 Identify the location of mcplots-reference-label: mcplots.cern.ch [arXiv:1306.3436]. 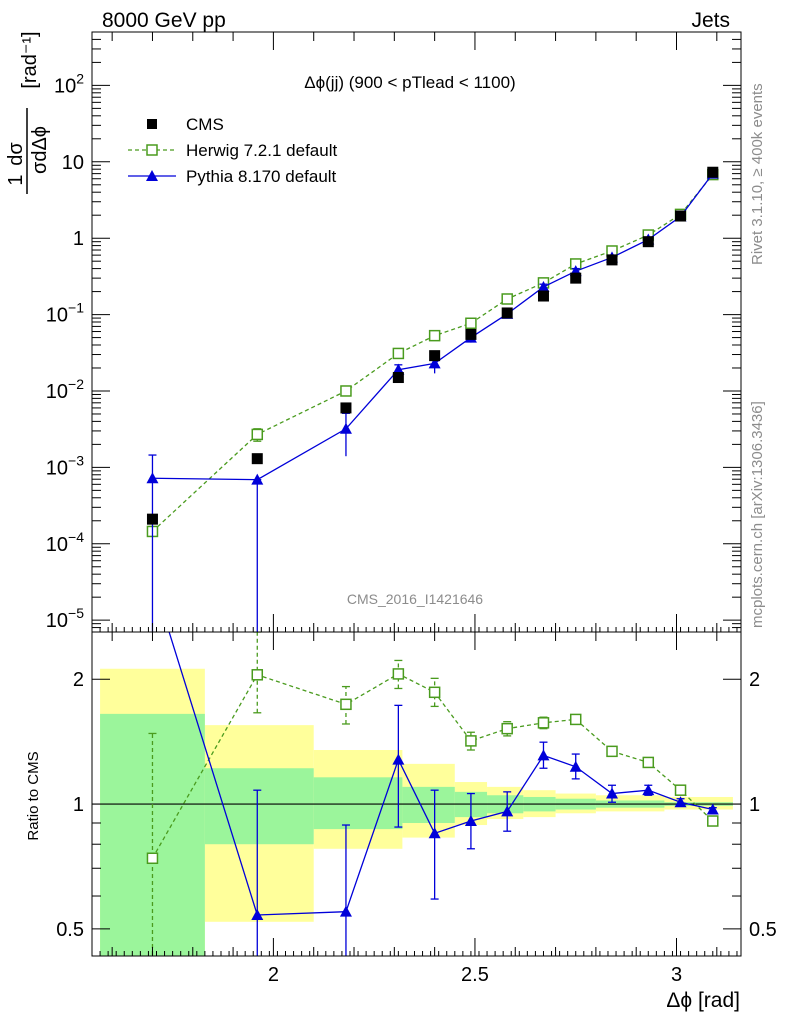
(757, 514).